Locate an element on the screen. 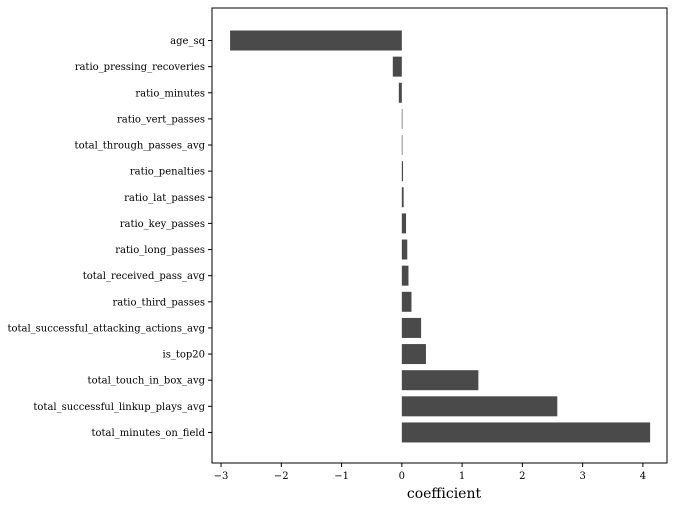  bar-ratio_third_passes is located at coordinates (406, 301).